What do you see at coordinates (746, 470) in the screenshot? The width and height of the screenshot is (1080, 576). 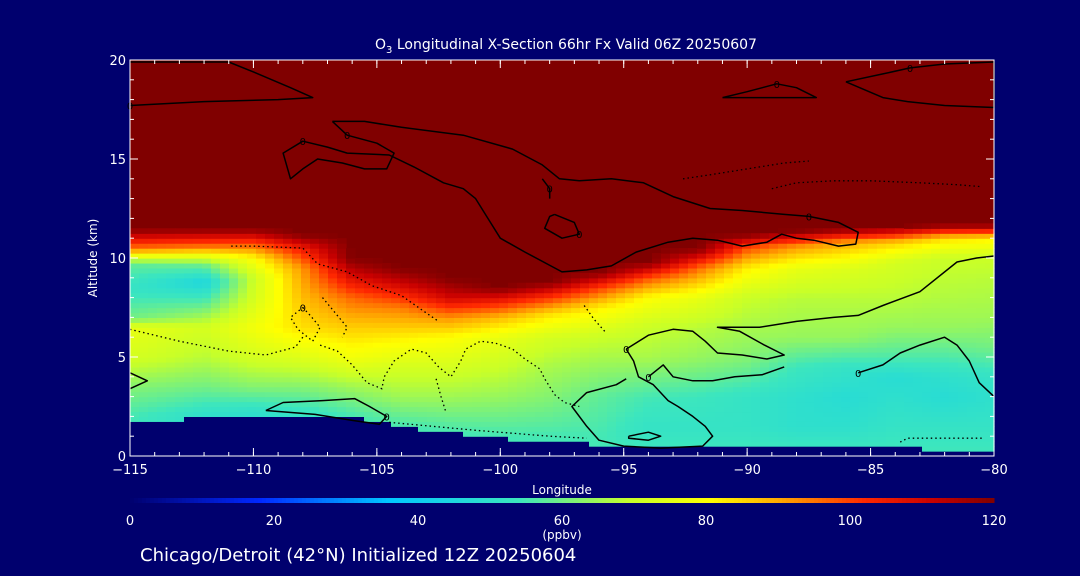 I see `x-tick-label: −90` at bounding box center [746, 470].